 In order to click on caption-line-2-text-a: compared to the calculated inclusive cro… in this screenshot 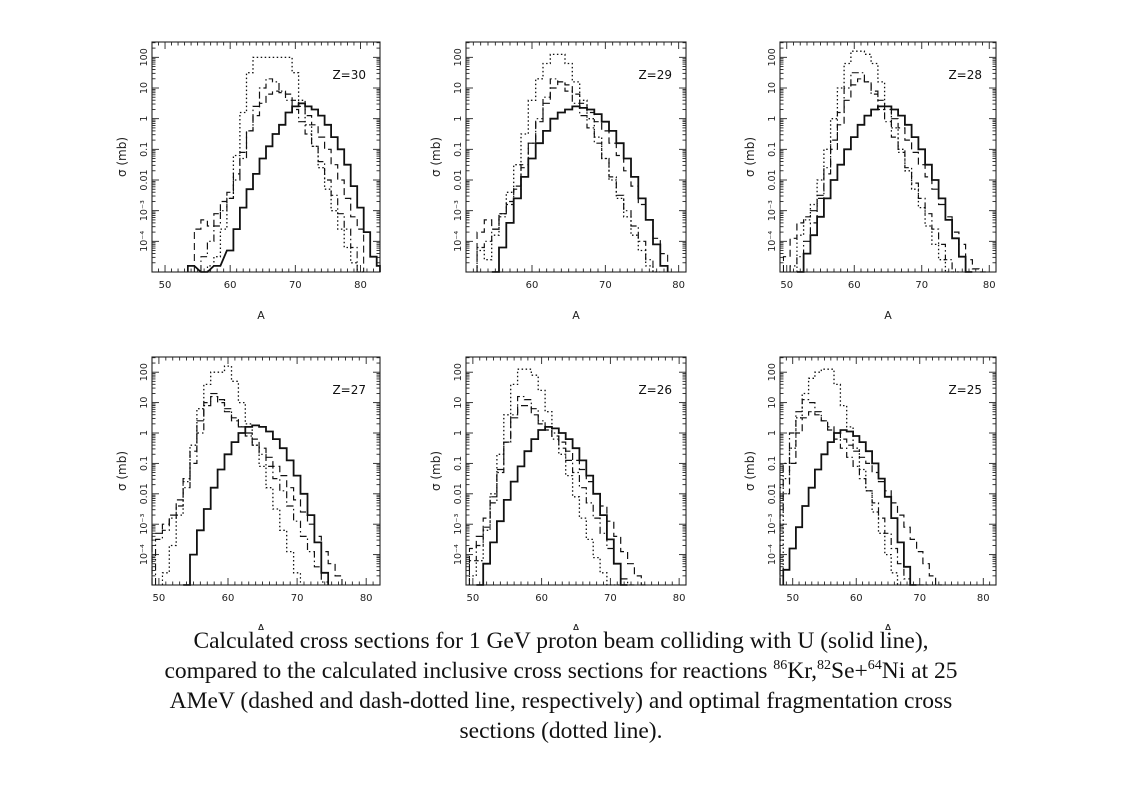, I will do `click(469, 671)`.